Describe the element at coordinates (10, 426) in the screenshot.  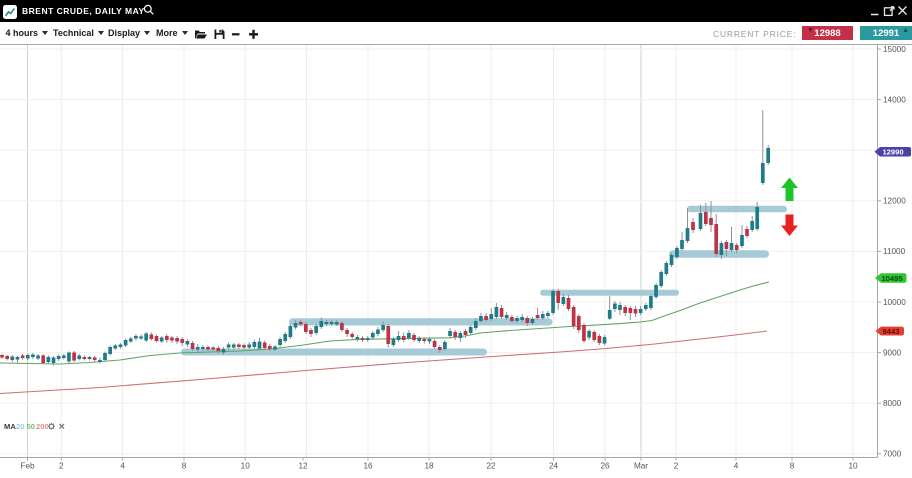
I see `svg-text: MA` at that location.